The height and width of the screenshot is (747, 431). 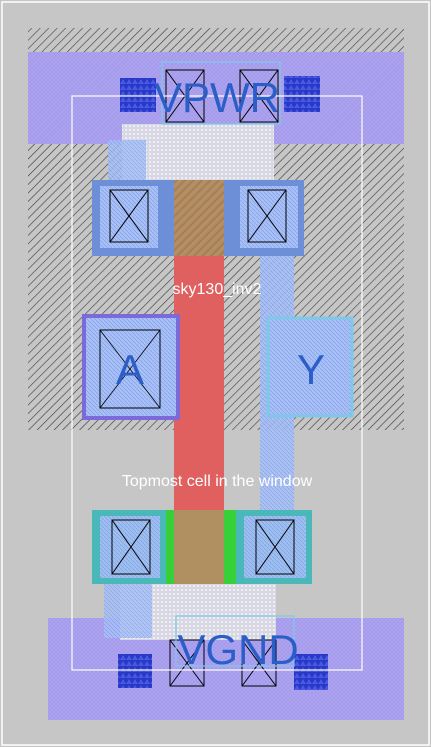 I want to click on cell-name-label: sky130_inv2, so click(x=217, y=289).